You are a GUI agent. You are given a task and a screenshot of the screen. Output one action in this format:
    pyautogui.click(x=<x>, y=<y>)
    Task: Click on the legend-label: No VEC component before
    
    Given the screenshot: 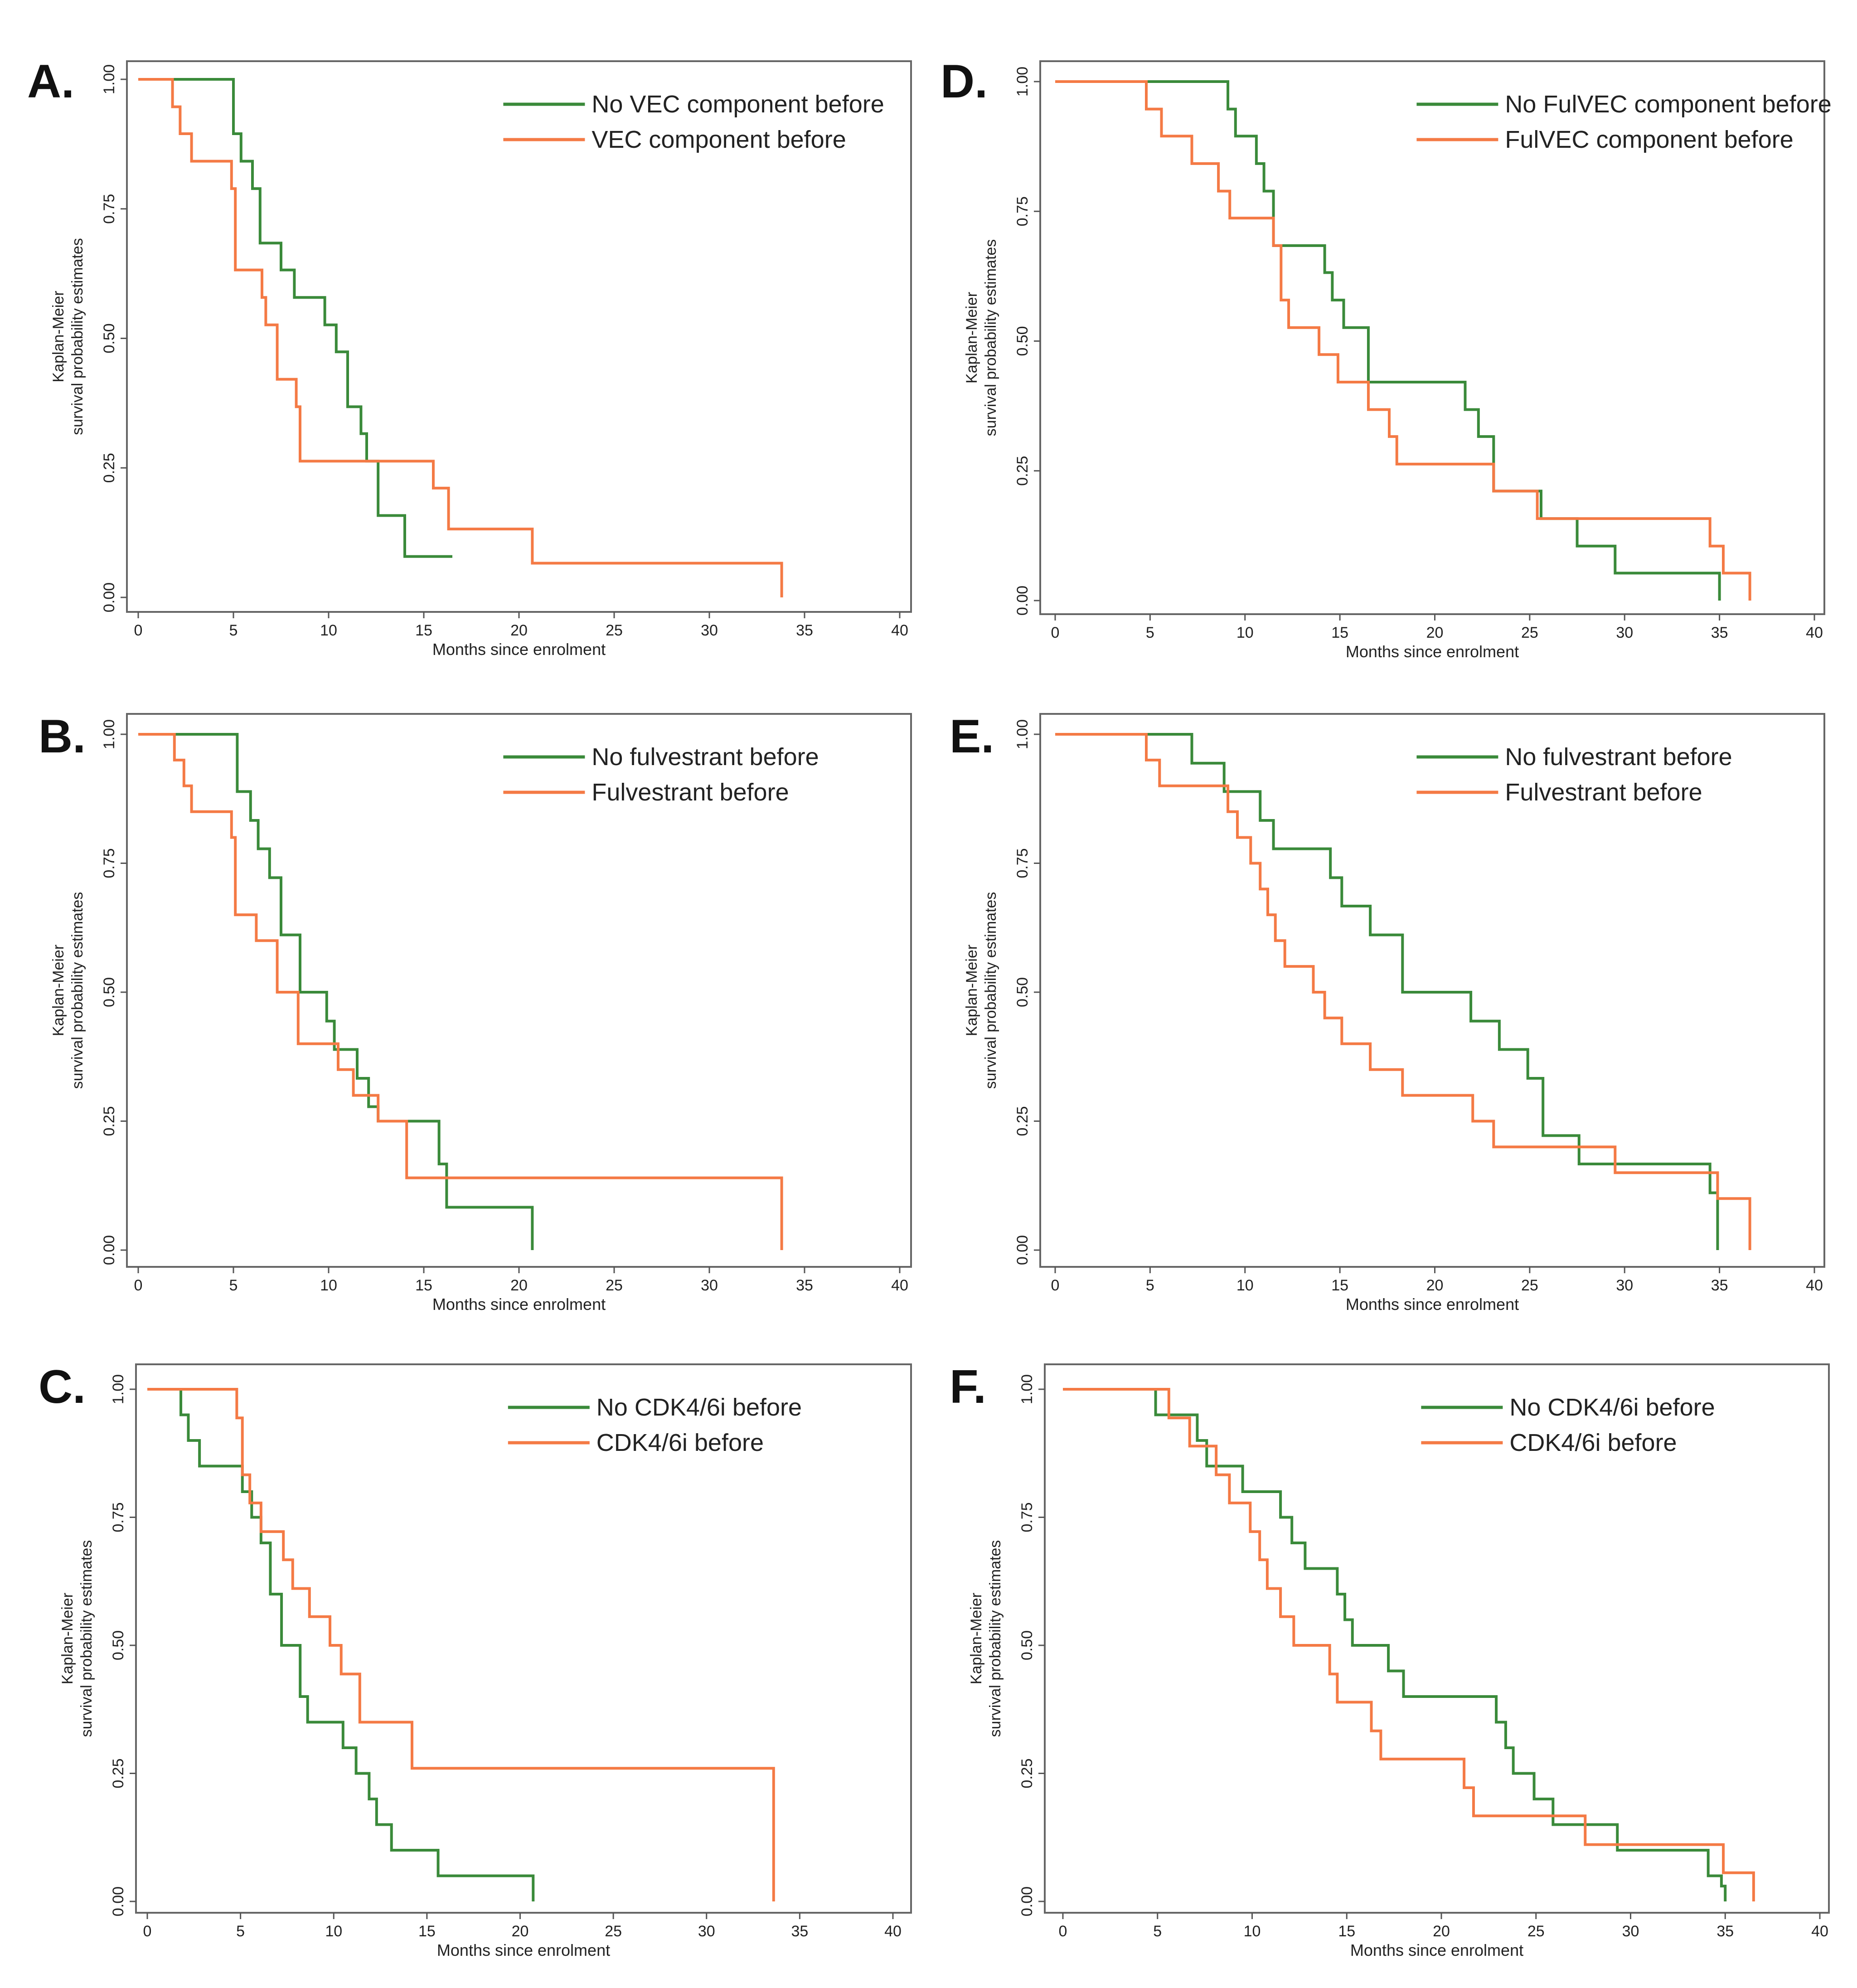 What is the action you would take?
    pyautogui.click(x=738, y=105)
    